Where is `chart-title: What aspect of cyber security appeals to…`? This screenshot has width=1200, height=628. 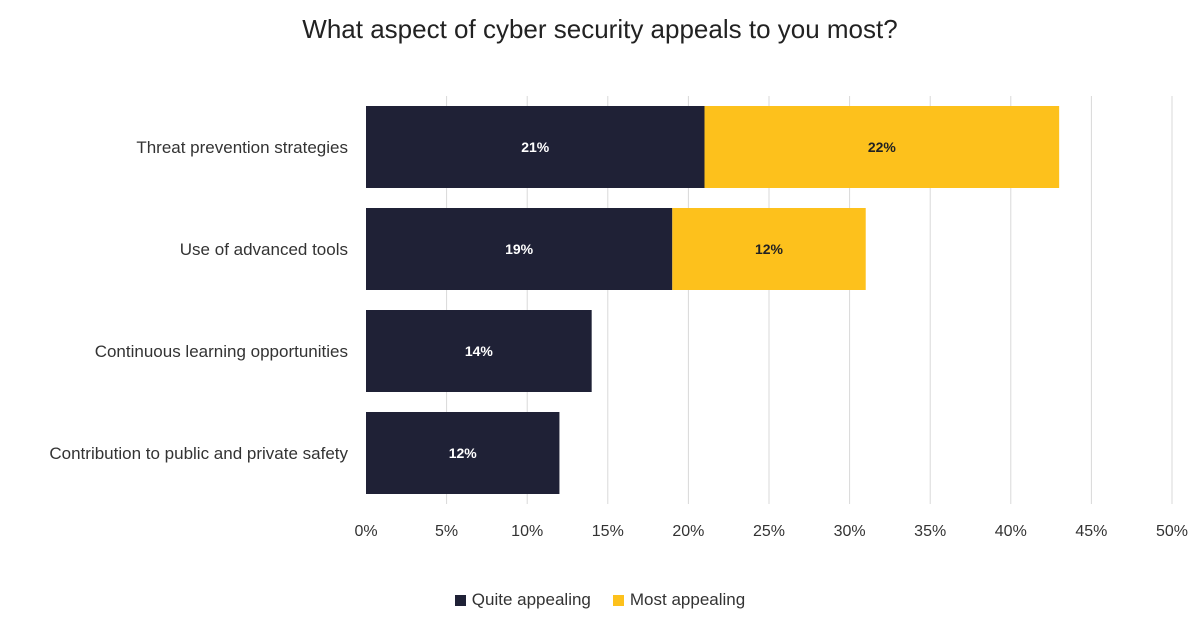
chart-title: What aspect of cyber security appeals to… is located at coordinates (600, 29).